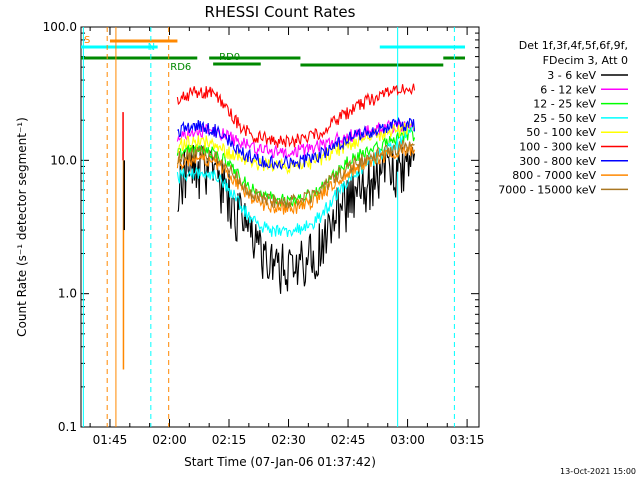 This screenshot has width=640, height=480. Describe the element at coordinates (557, 147) in the screenshot. I see `legend-label: 100 - 300 keV` at that location.